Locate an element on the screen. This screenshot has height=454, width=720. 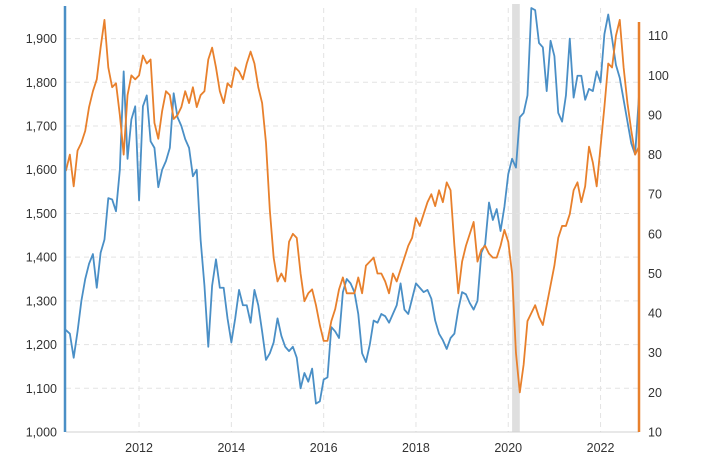
right-tick-label: 70 is located at coordinates (655, 195).